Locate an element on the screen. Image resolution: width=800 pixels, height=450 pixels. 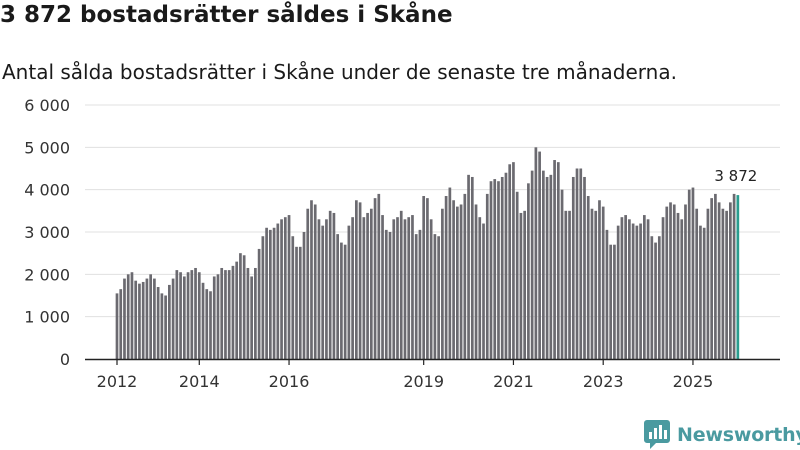
x-tick-label: 2016 is located at coordinates (289, 381).